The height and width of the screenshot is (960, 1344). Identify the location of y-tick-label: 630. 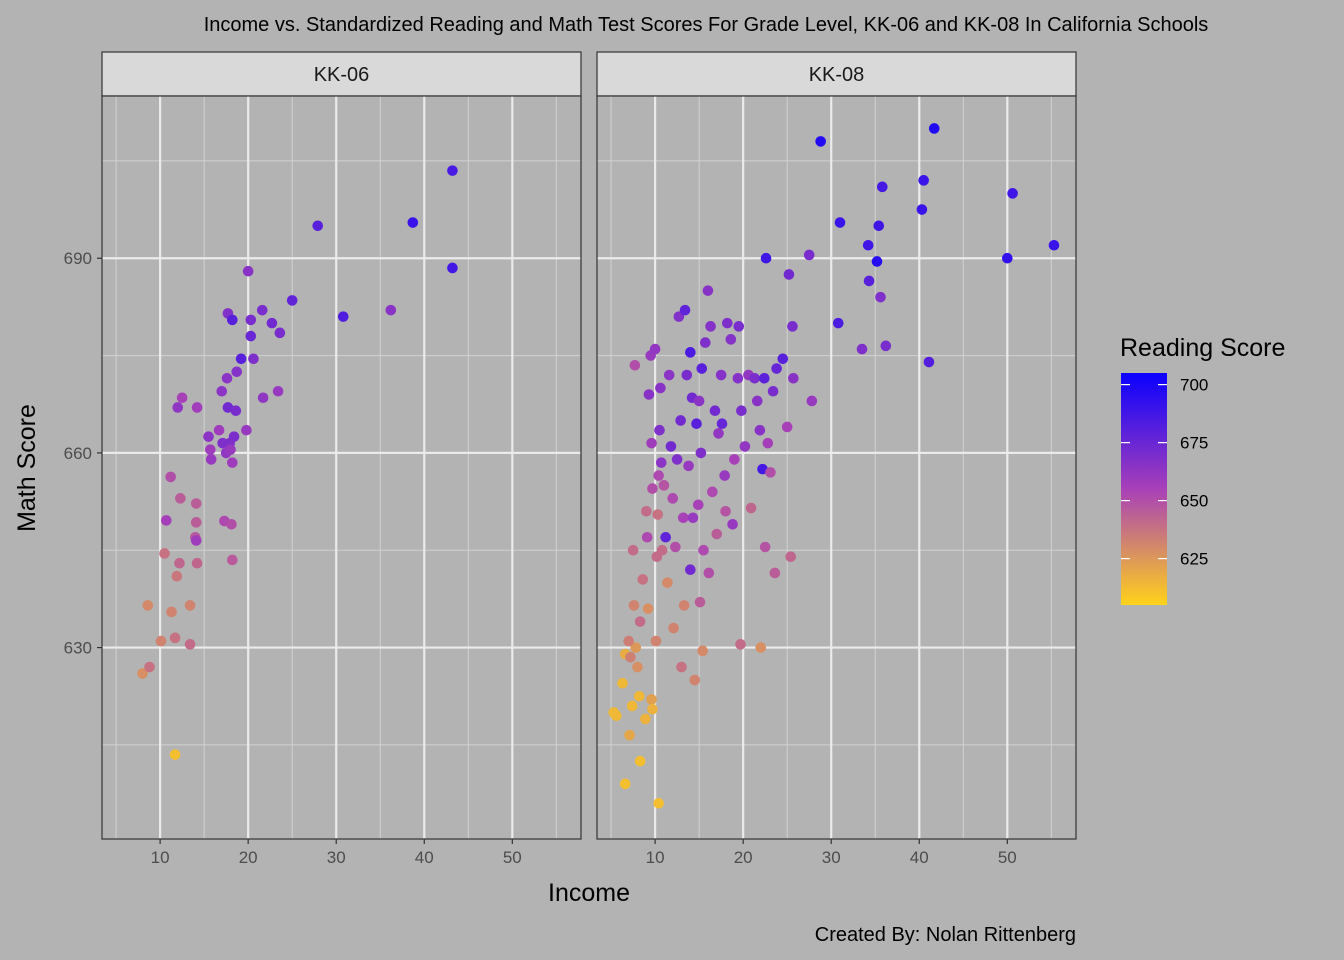
(78, 648).